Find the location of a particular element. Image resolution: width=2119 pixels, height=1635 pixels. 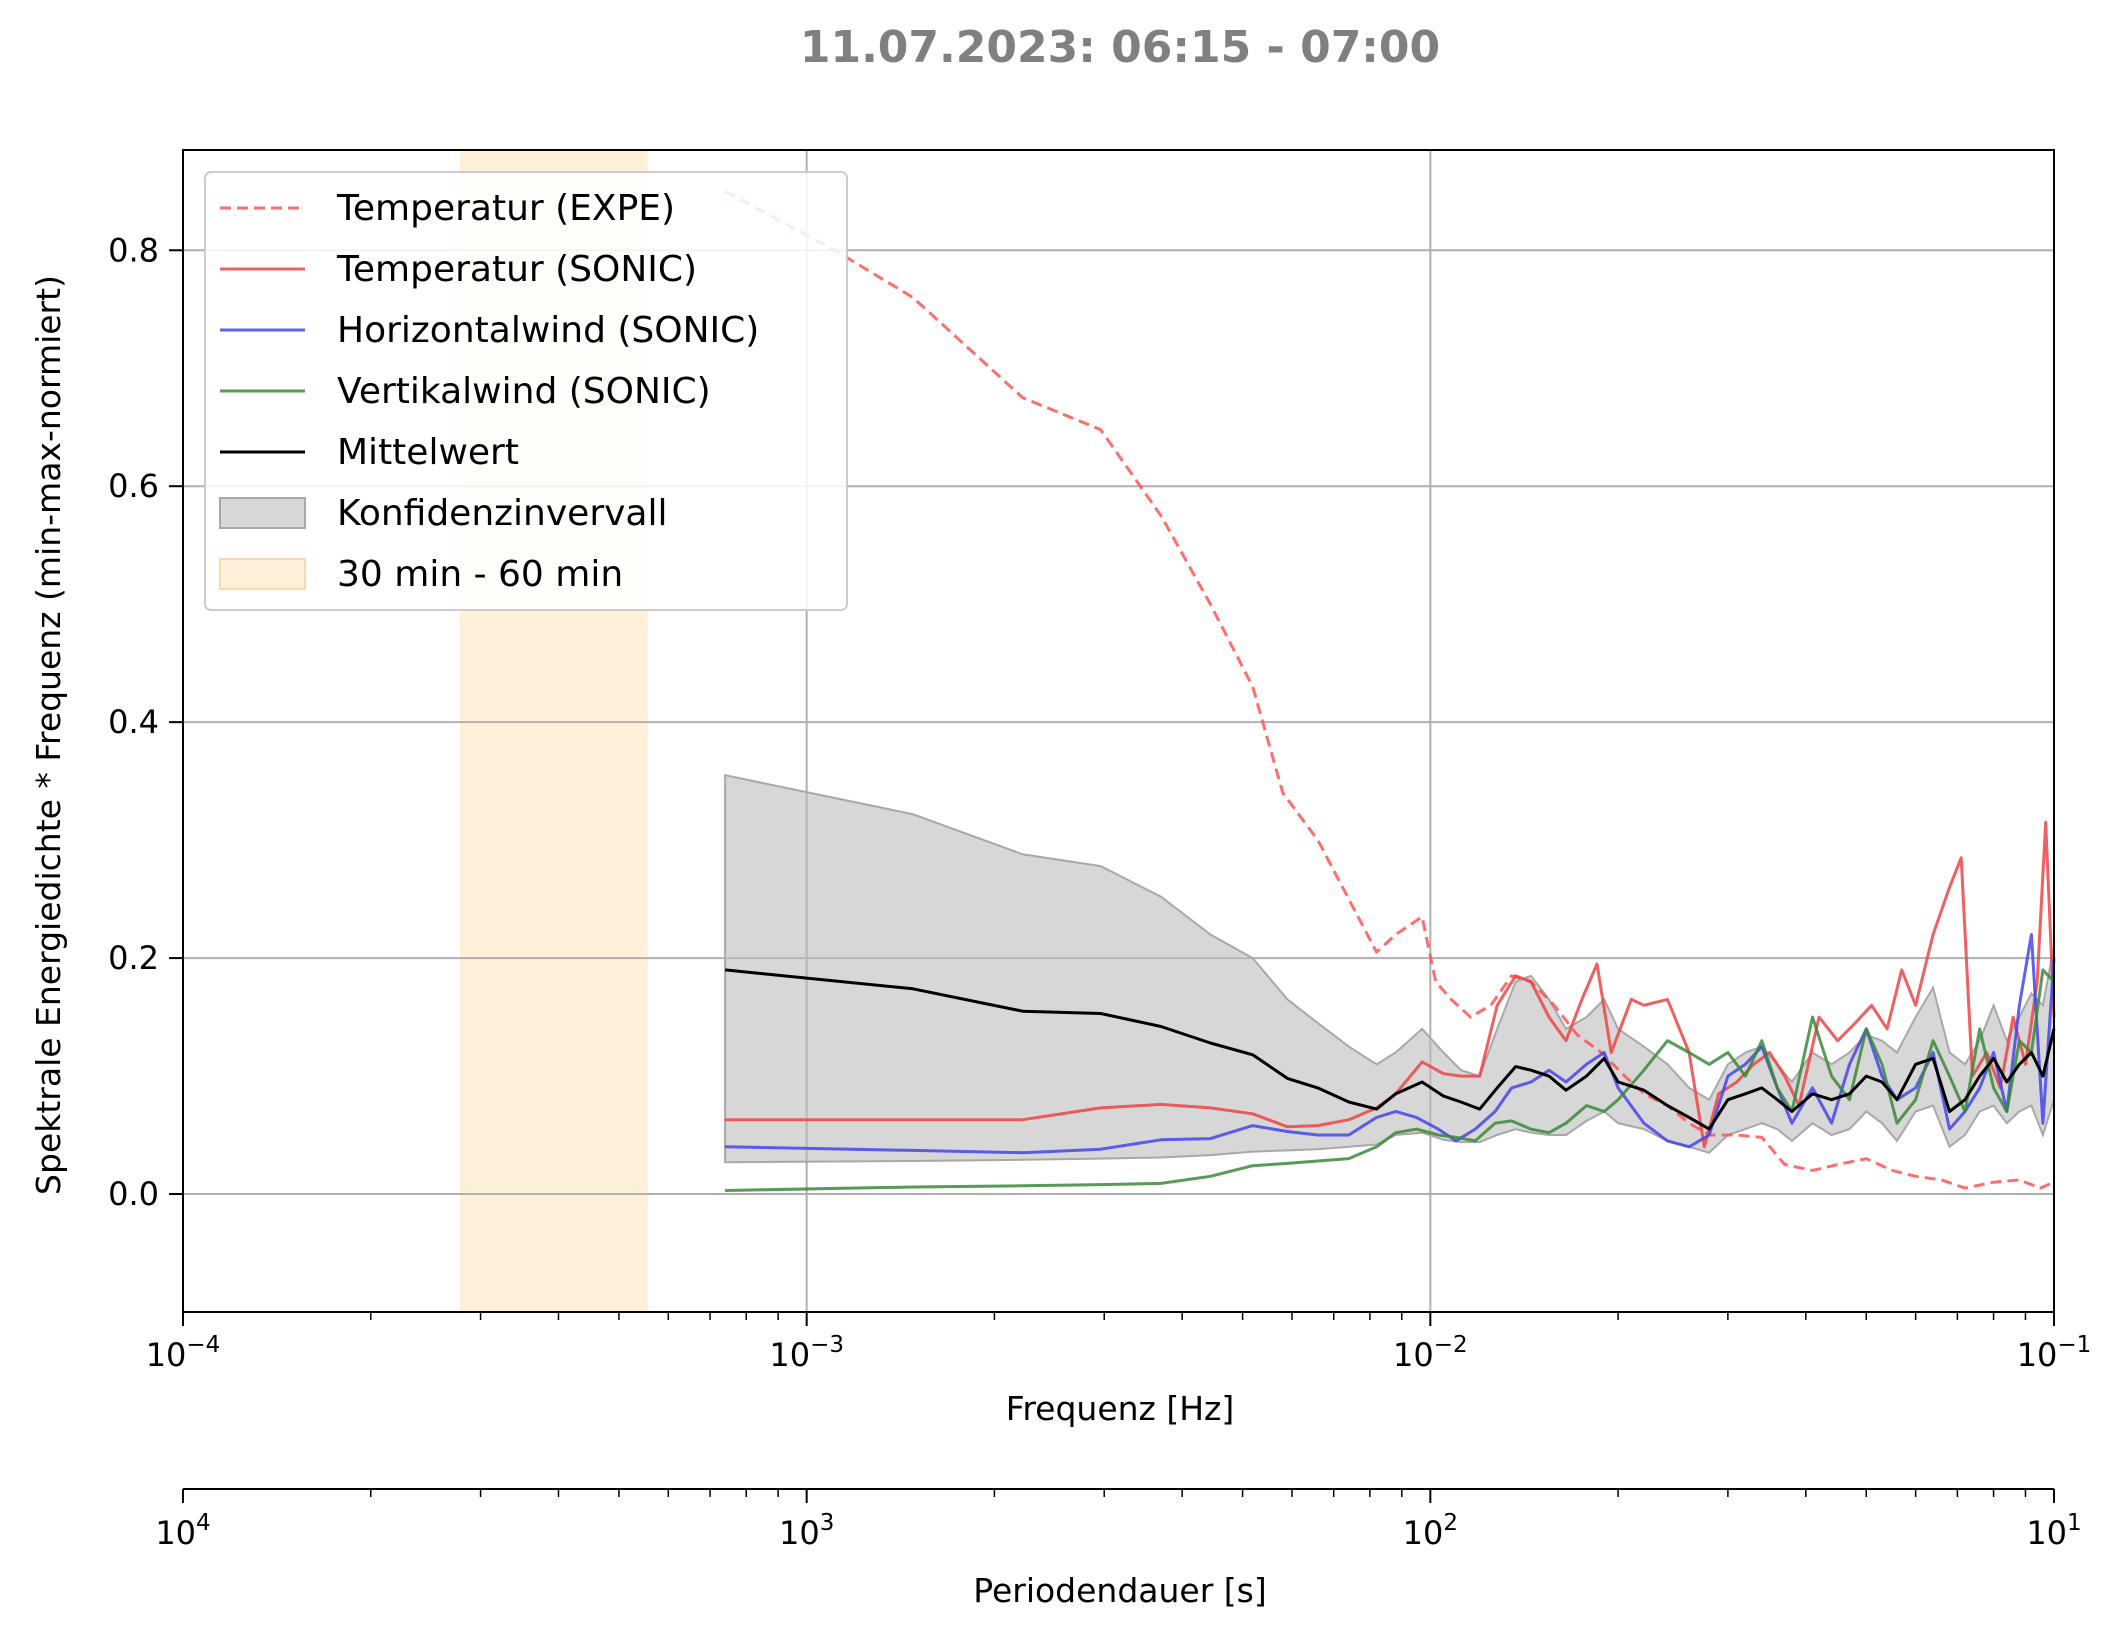

legend-box is located at coordinates (526, 391).